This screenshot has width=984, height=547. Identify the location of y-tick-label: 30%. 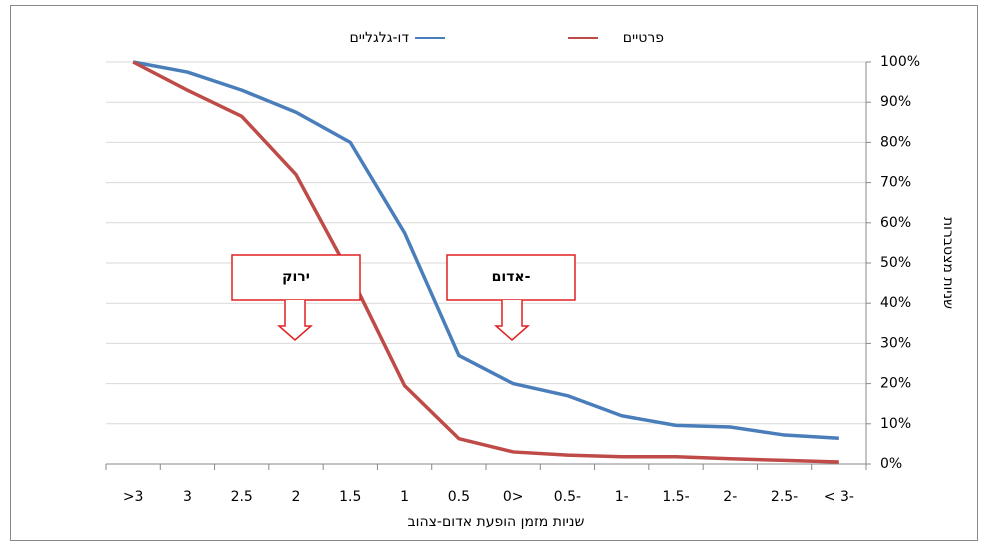
(895, 343).